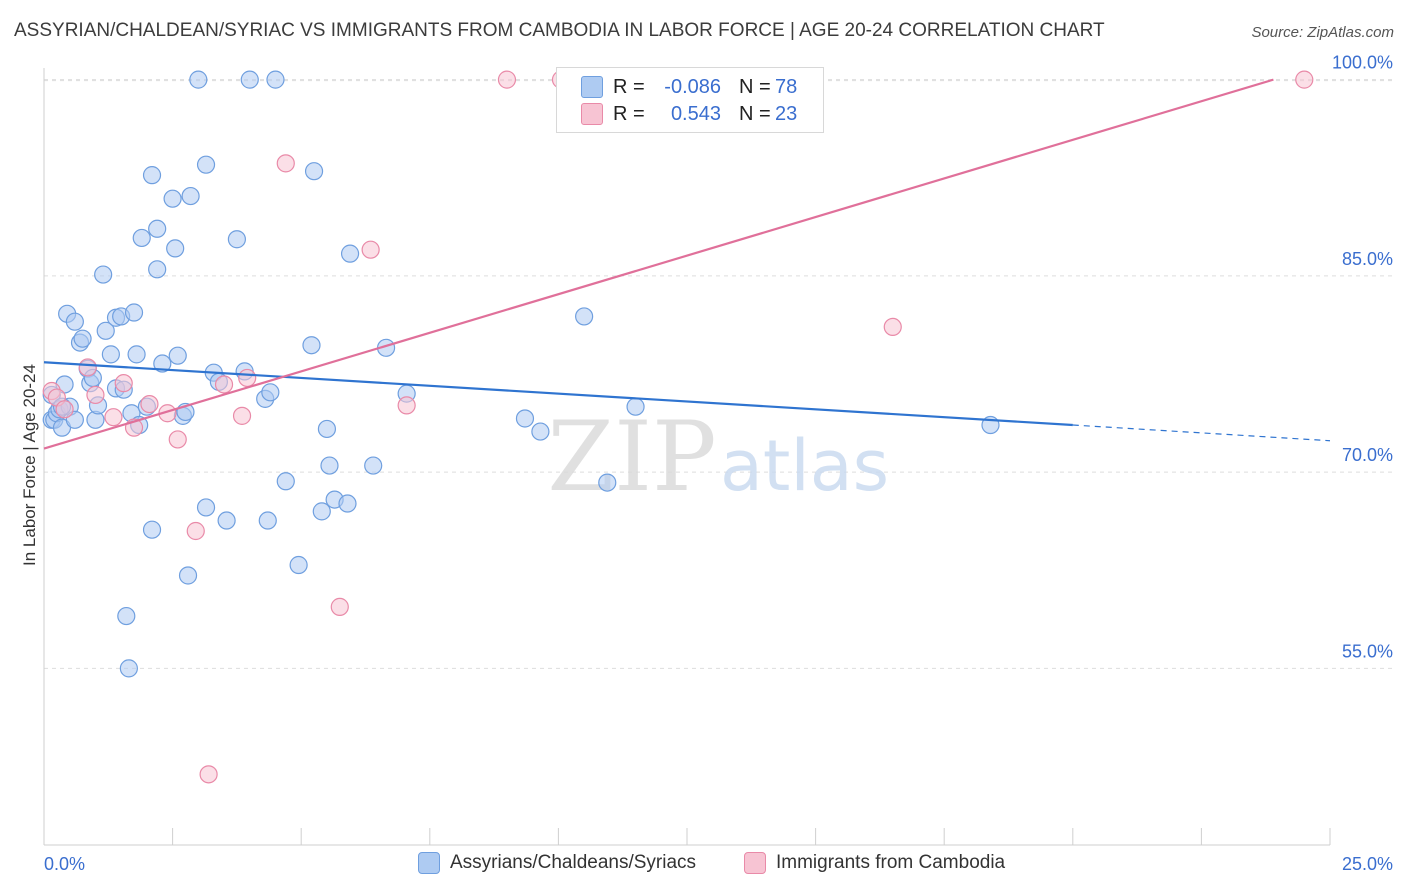  What do you see at coordinates (1322, 32) in the screenshot?
I see `source-label: Source: ZipAtlas.com` at bounding box center [1322, 32].